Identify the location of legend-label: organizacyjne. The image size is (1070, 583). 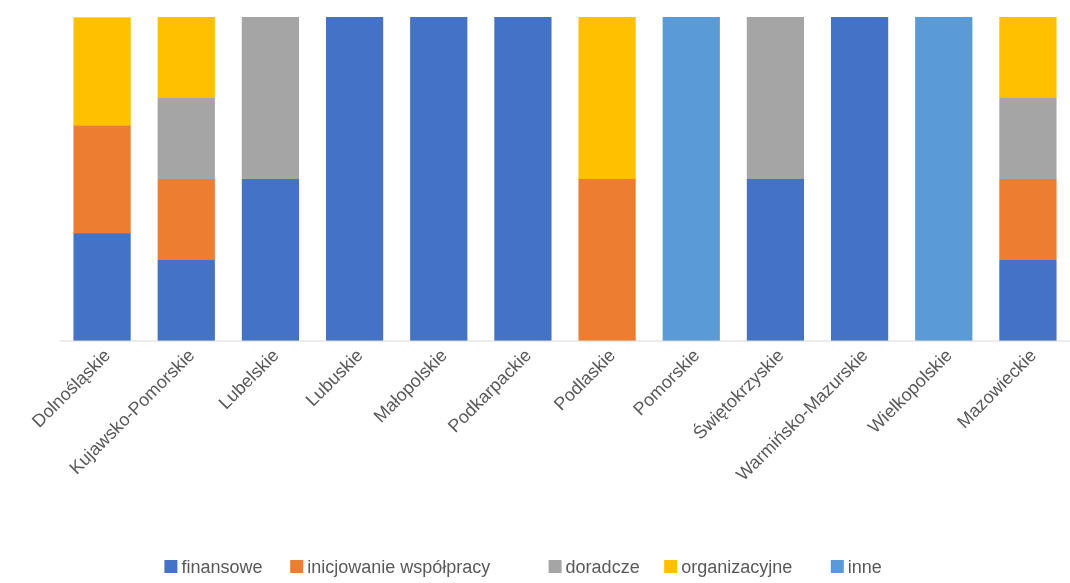
(737, 567).